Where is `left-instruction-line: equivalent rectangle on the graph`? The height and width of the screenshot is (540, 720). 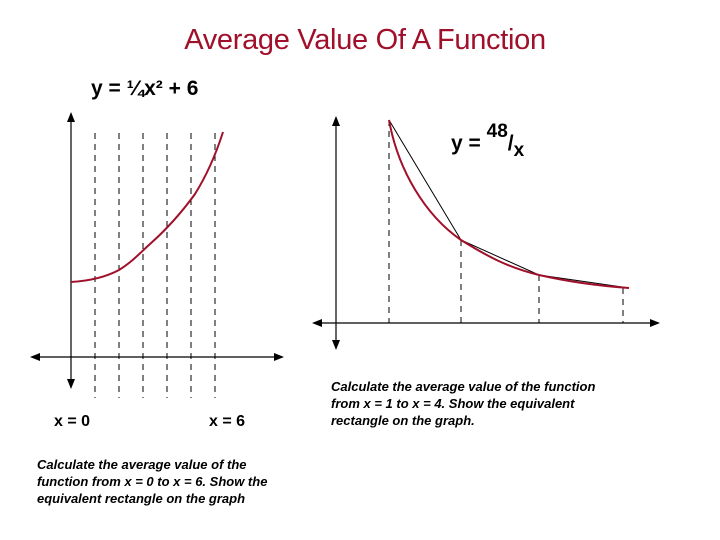 left-instruction-line: equivalent rectangle on the graph is located at coordinates (141, 498).